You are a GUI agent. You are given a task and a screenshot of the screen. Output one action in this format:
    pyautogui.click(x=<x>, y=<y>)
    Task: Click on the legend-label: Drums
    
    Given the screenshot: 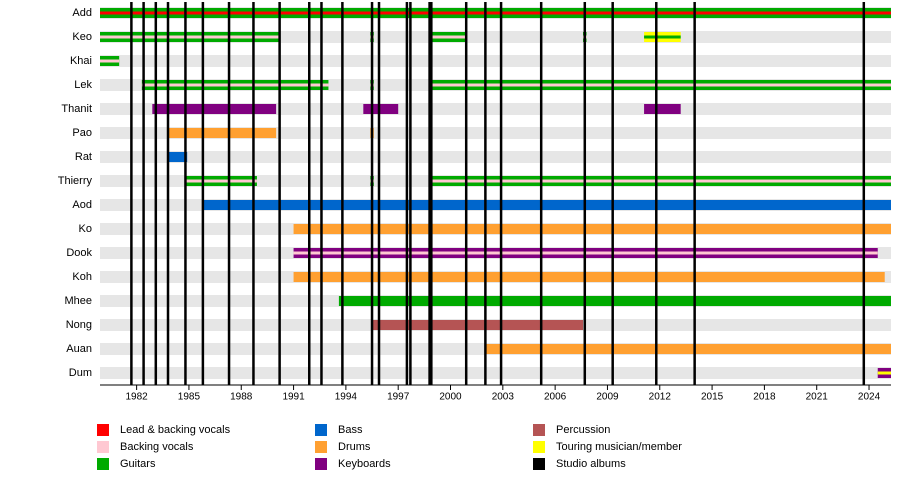 What is the action you would take?
    pyautogui.click(x=354, y=447)
    